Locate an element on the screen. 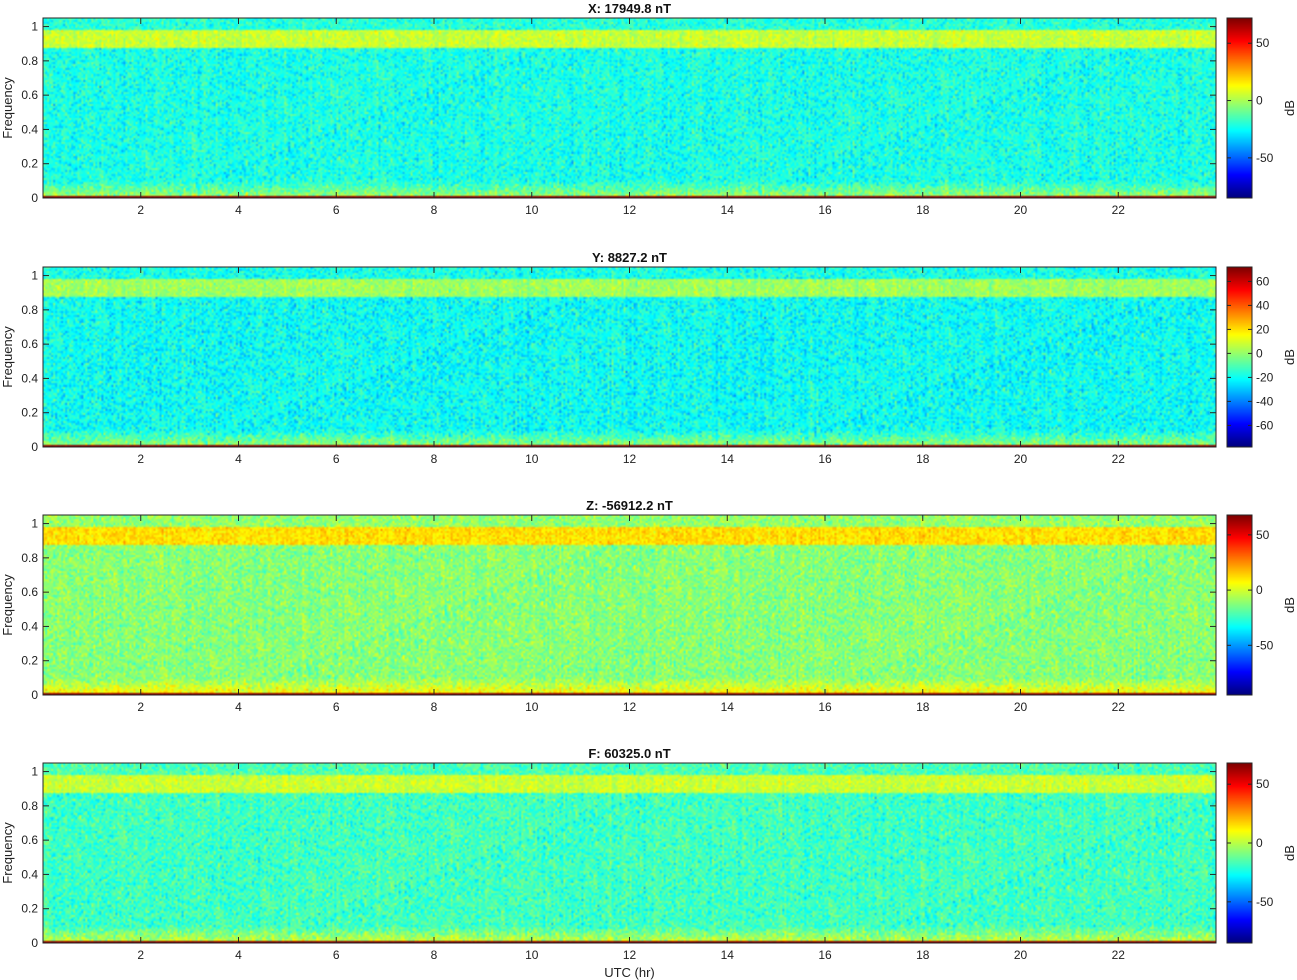 Image resolution: width=1297 pixels, height=980 pixels. colorbar-tick-label: -60 is located at coordinates (1265, 425).